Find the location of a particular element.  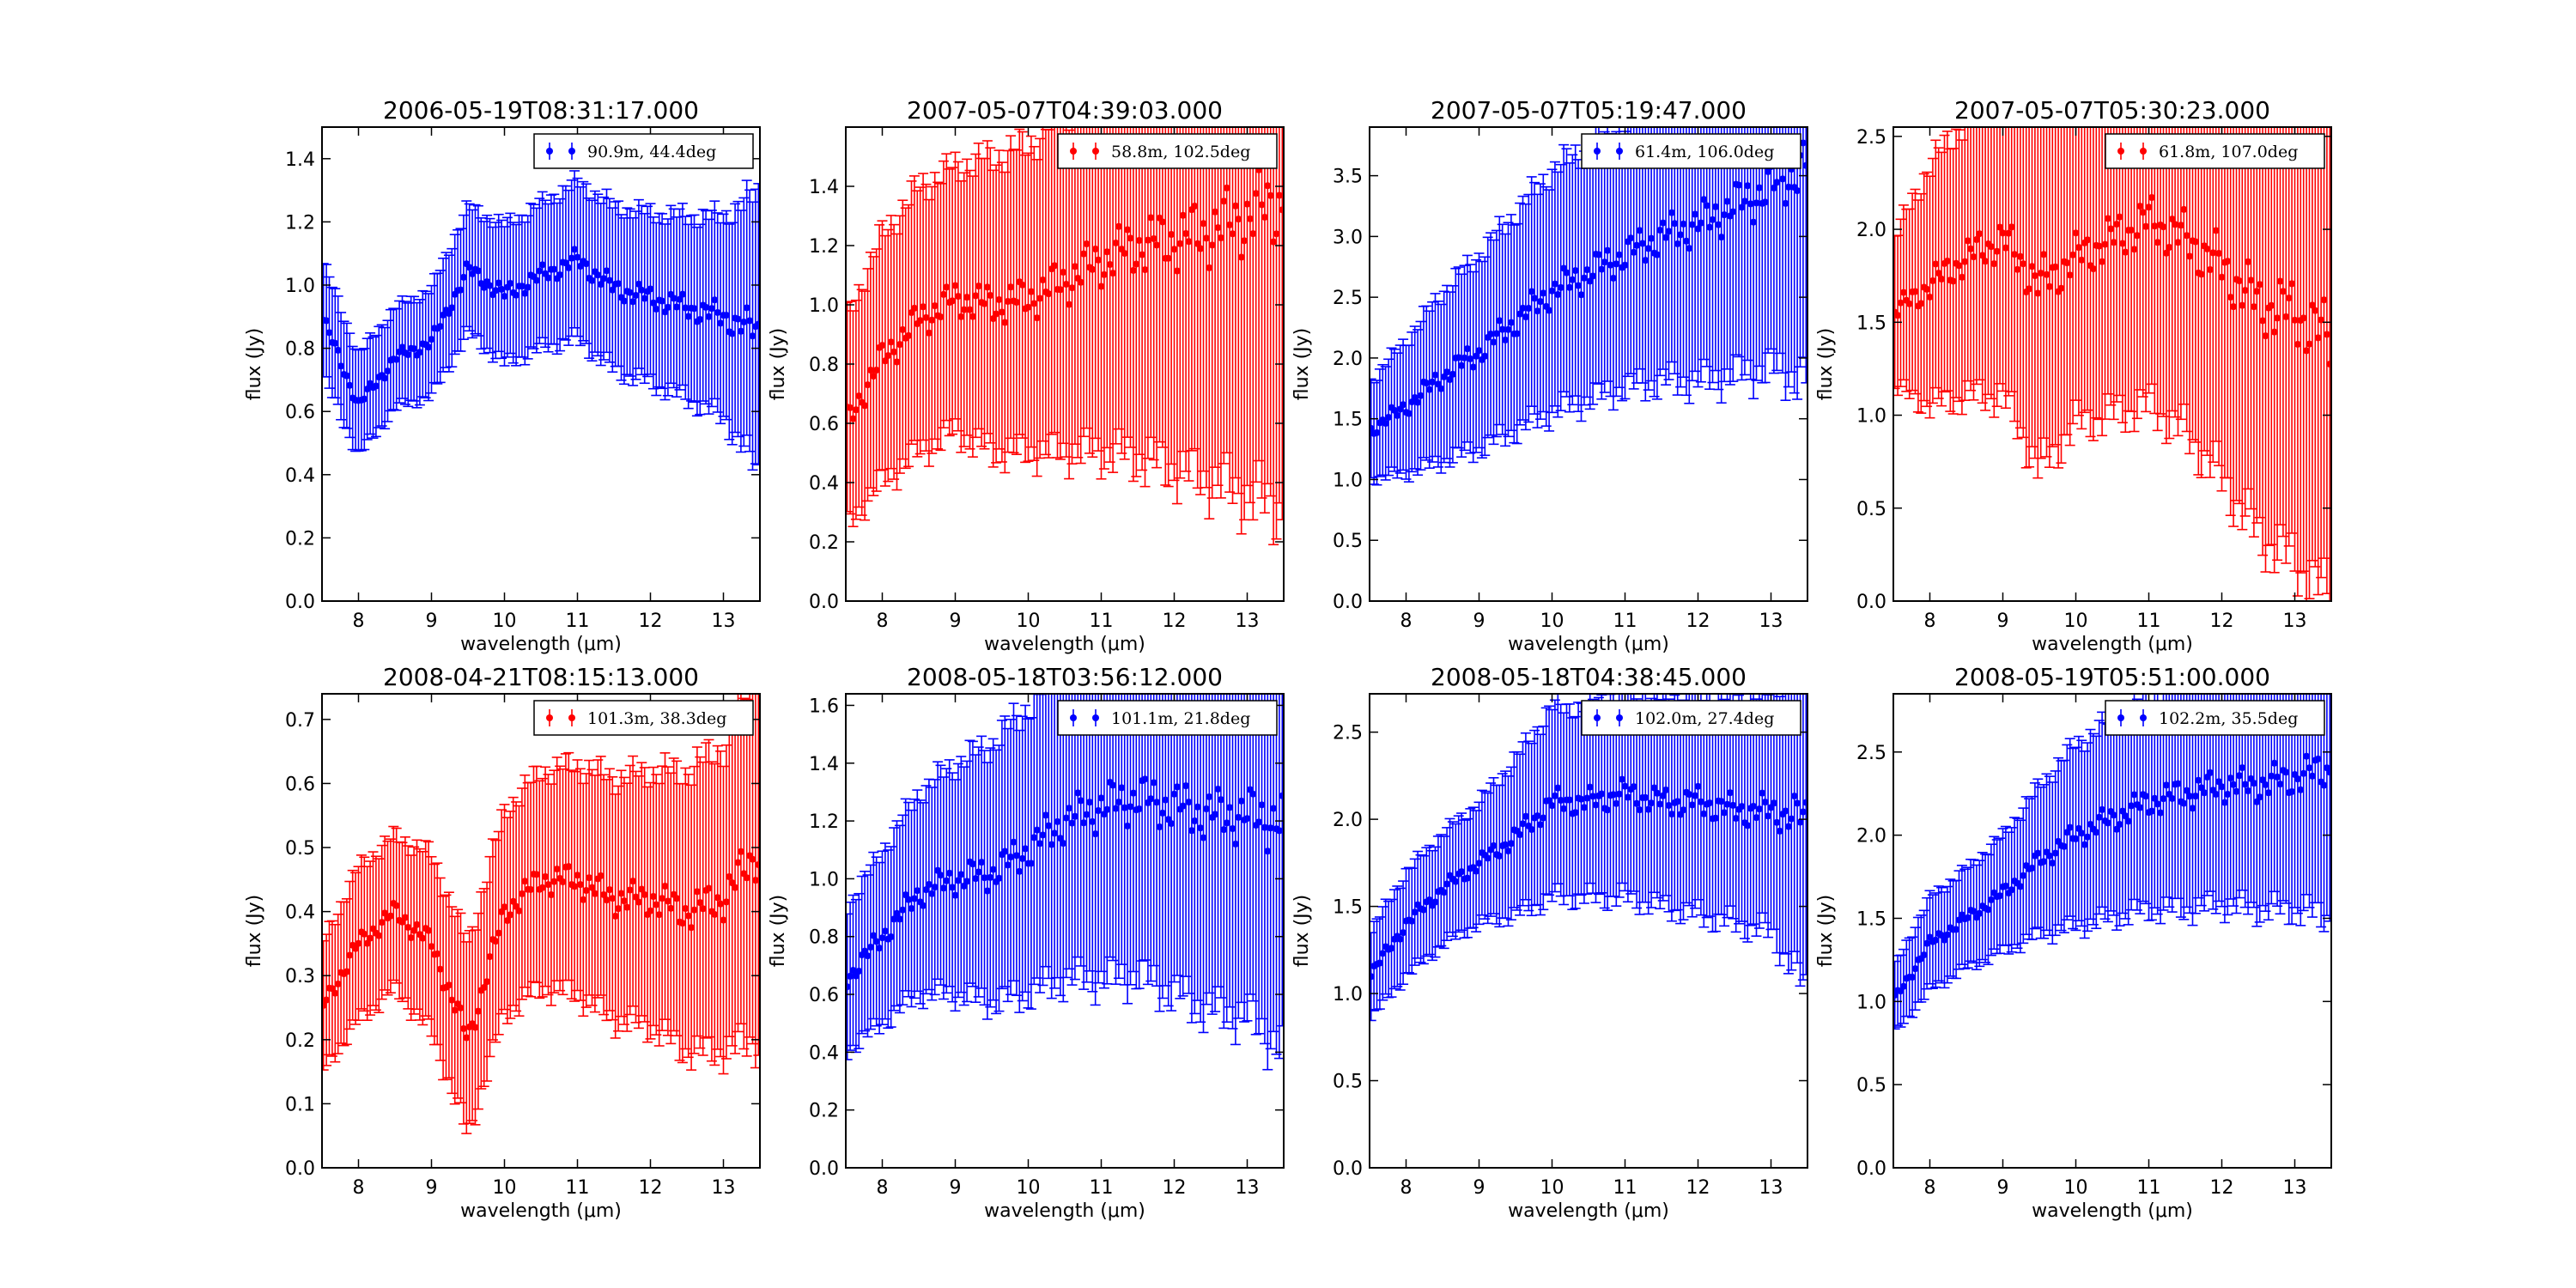

y-tick-label: 0.8 is located at coordinates (824, 938).